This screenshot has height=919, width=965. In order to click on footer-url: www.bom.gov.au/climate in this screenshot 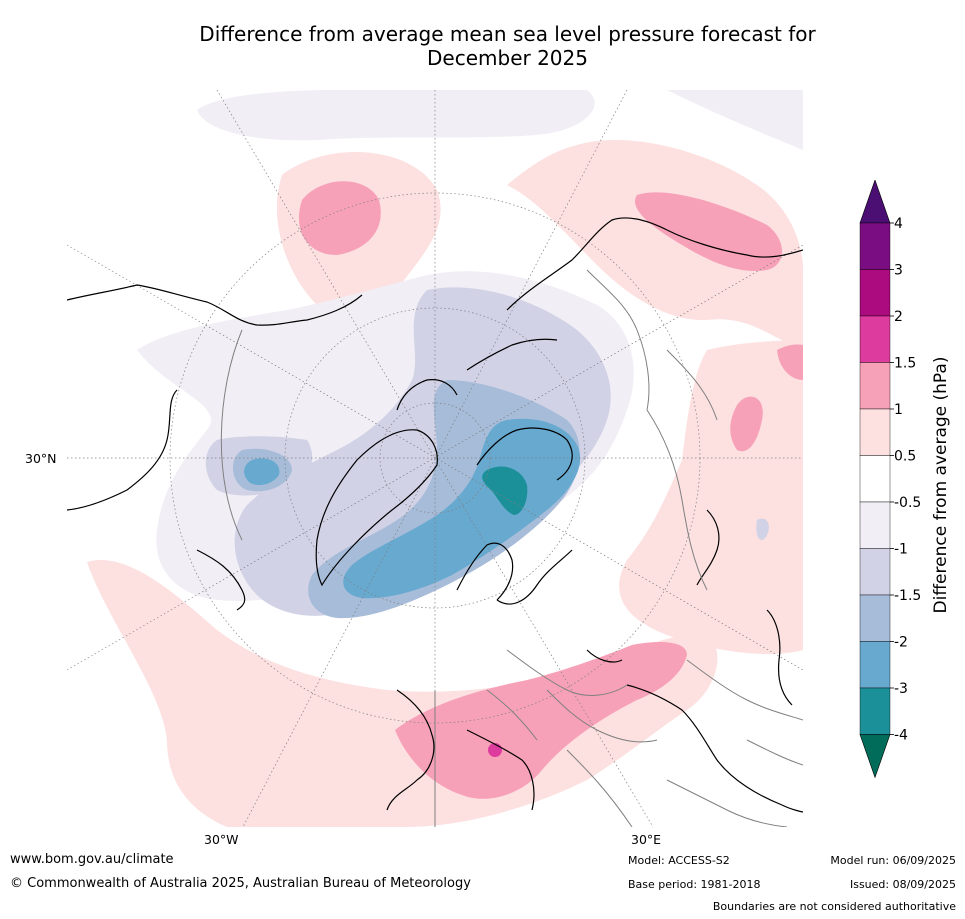, I will do `click(92, 859)`.